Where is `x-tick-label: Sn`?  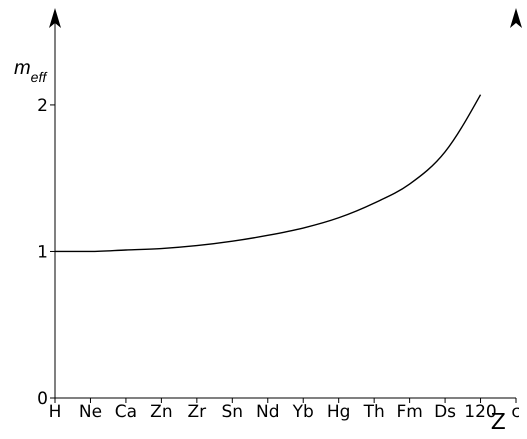 x-tick-label: Sn is located at coordinates (233, 412).